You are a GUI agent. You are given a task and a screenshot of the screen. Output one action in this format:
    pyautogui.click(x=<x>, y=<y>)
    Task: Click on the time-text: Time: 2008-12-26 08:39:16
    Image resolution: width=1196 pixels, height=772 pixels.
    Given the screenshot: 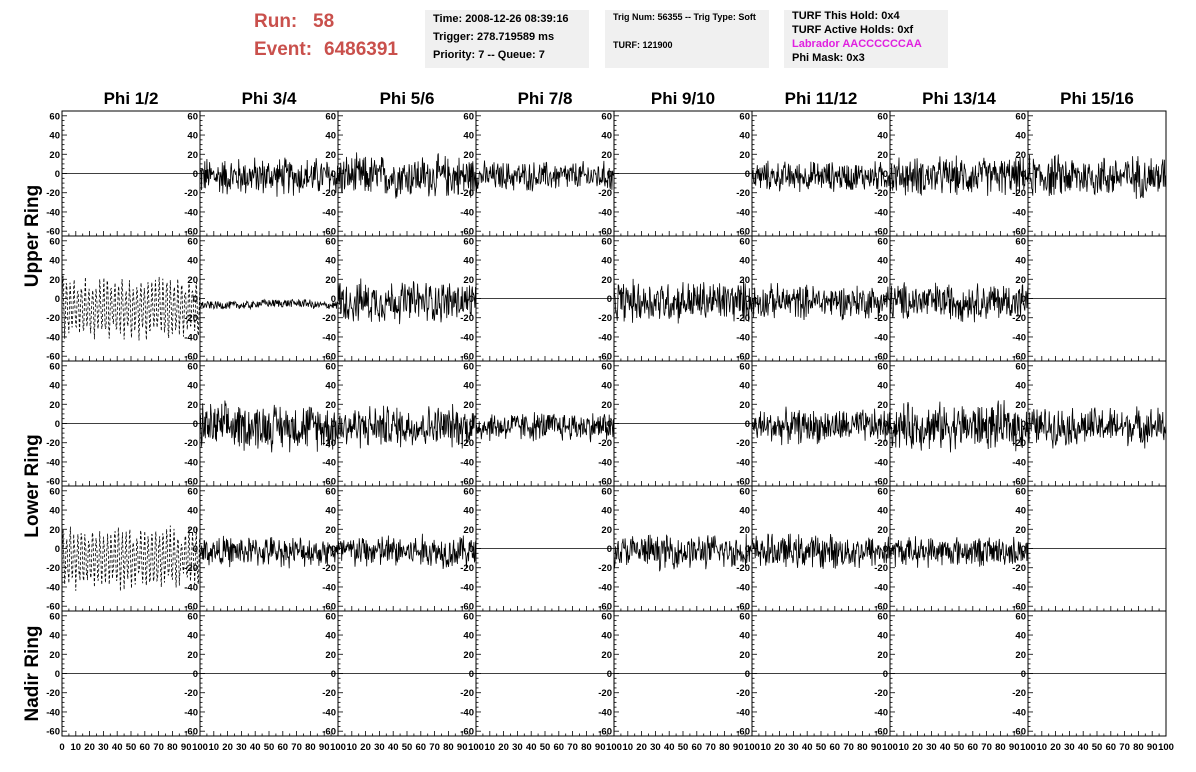 What is the action you would take?
    pyautogui.click(x=501, y=19)
    